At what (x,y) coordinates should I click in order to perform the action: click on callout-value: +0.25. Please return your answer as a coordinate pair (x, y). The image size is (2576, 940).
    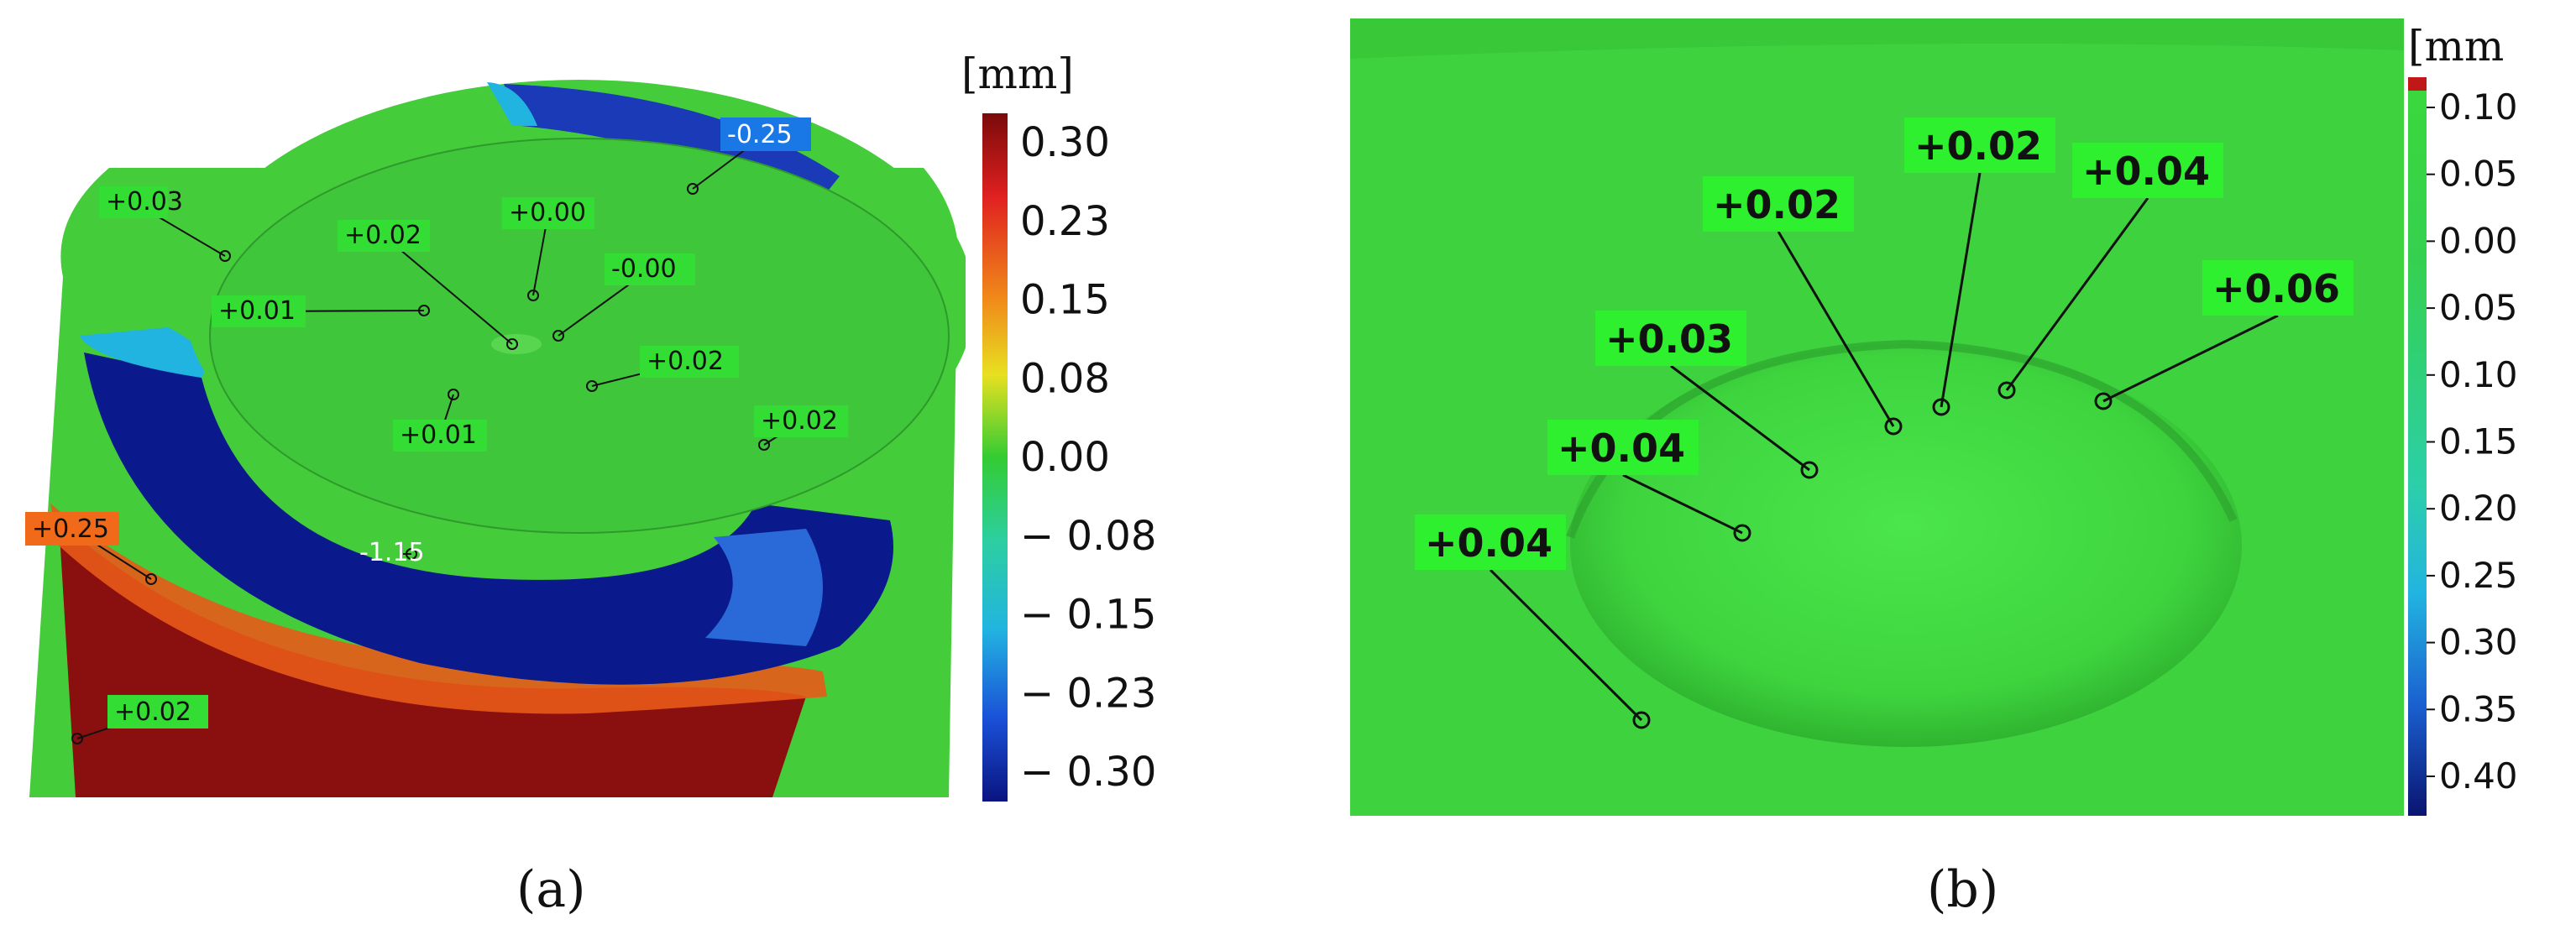
    Looking at the image, I should click on (70, 529).